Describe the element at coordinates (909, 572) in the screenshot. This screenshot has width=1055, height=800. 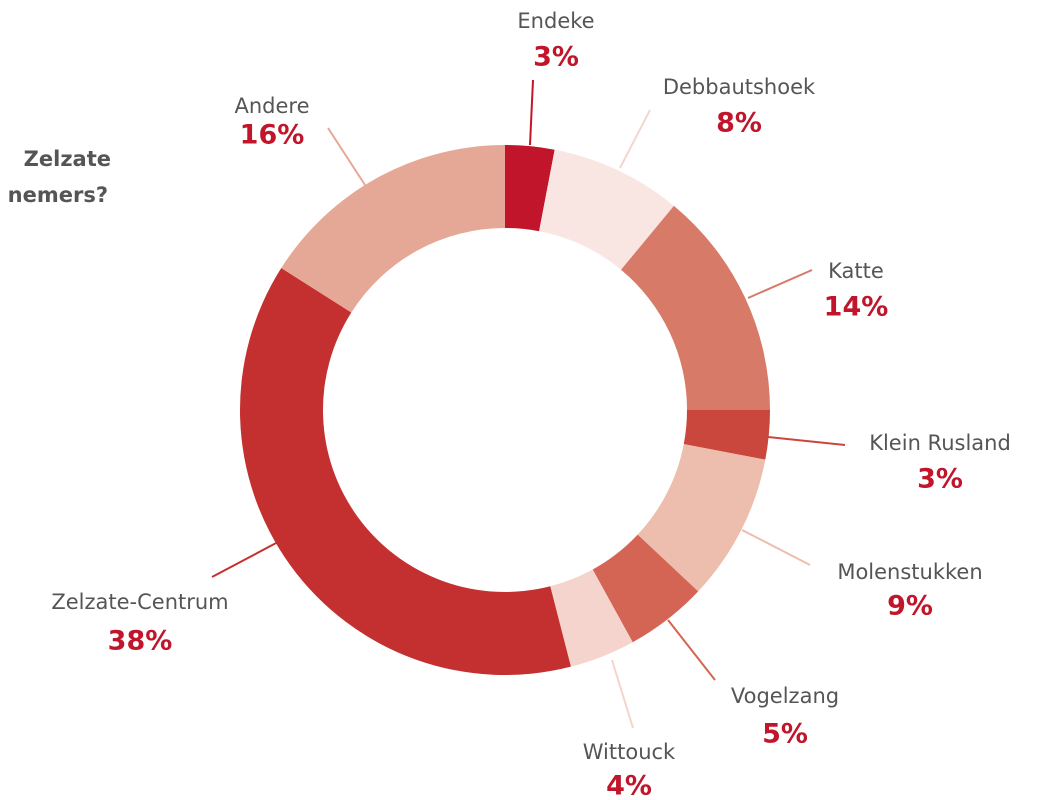
I see `slice-label: Molenstukken` at that location.